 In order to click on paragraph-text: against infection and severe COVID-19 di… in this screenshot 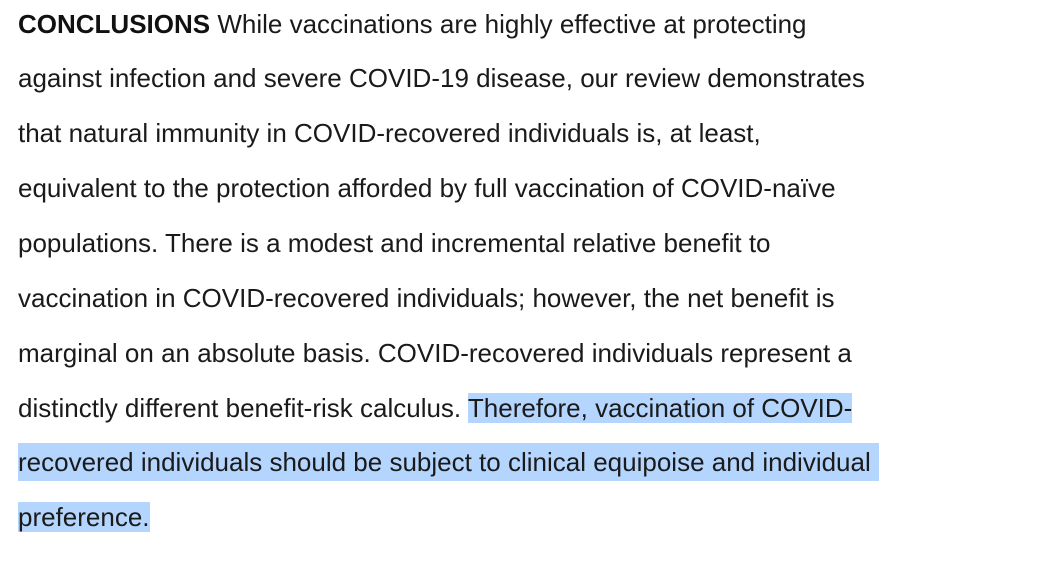, I will do `click(441, 78)`.